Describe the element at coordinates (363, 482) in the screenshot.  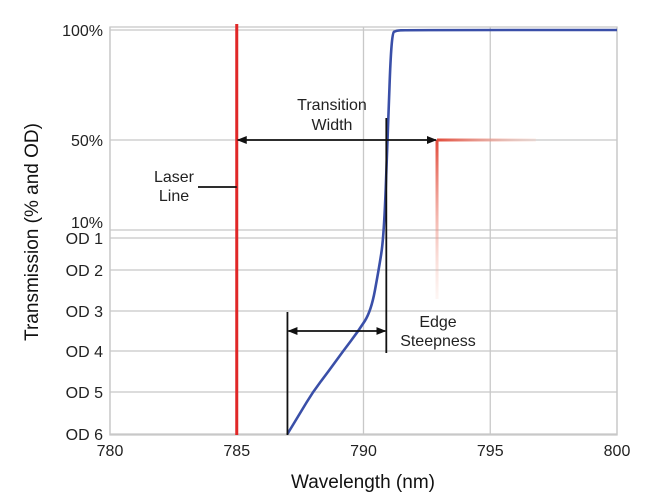
I see `x-axis-title: Wavelength (nm)` at that location.